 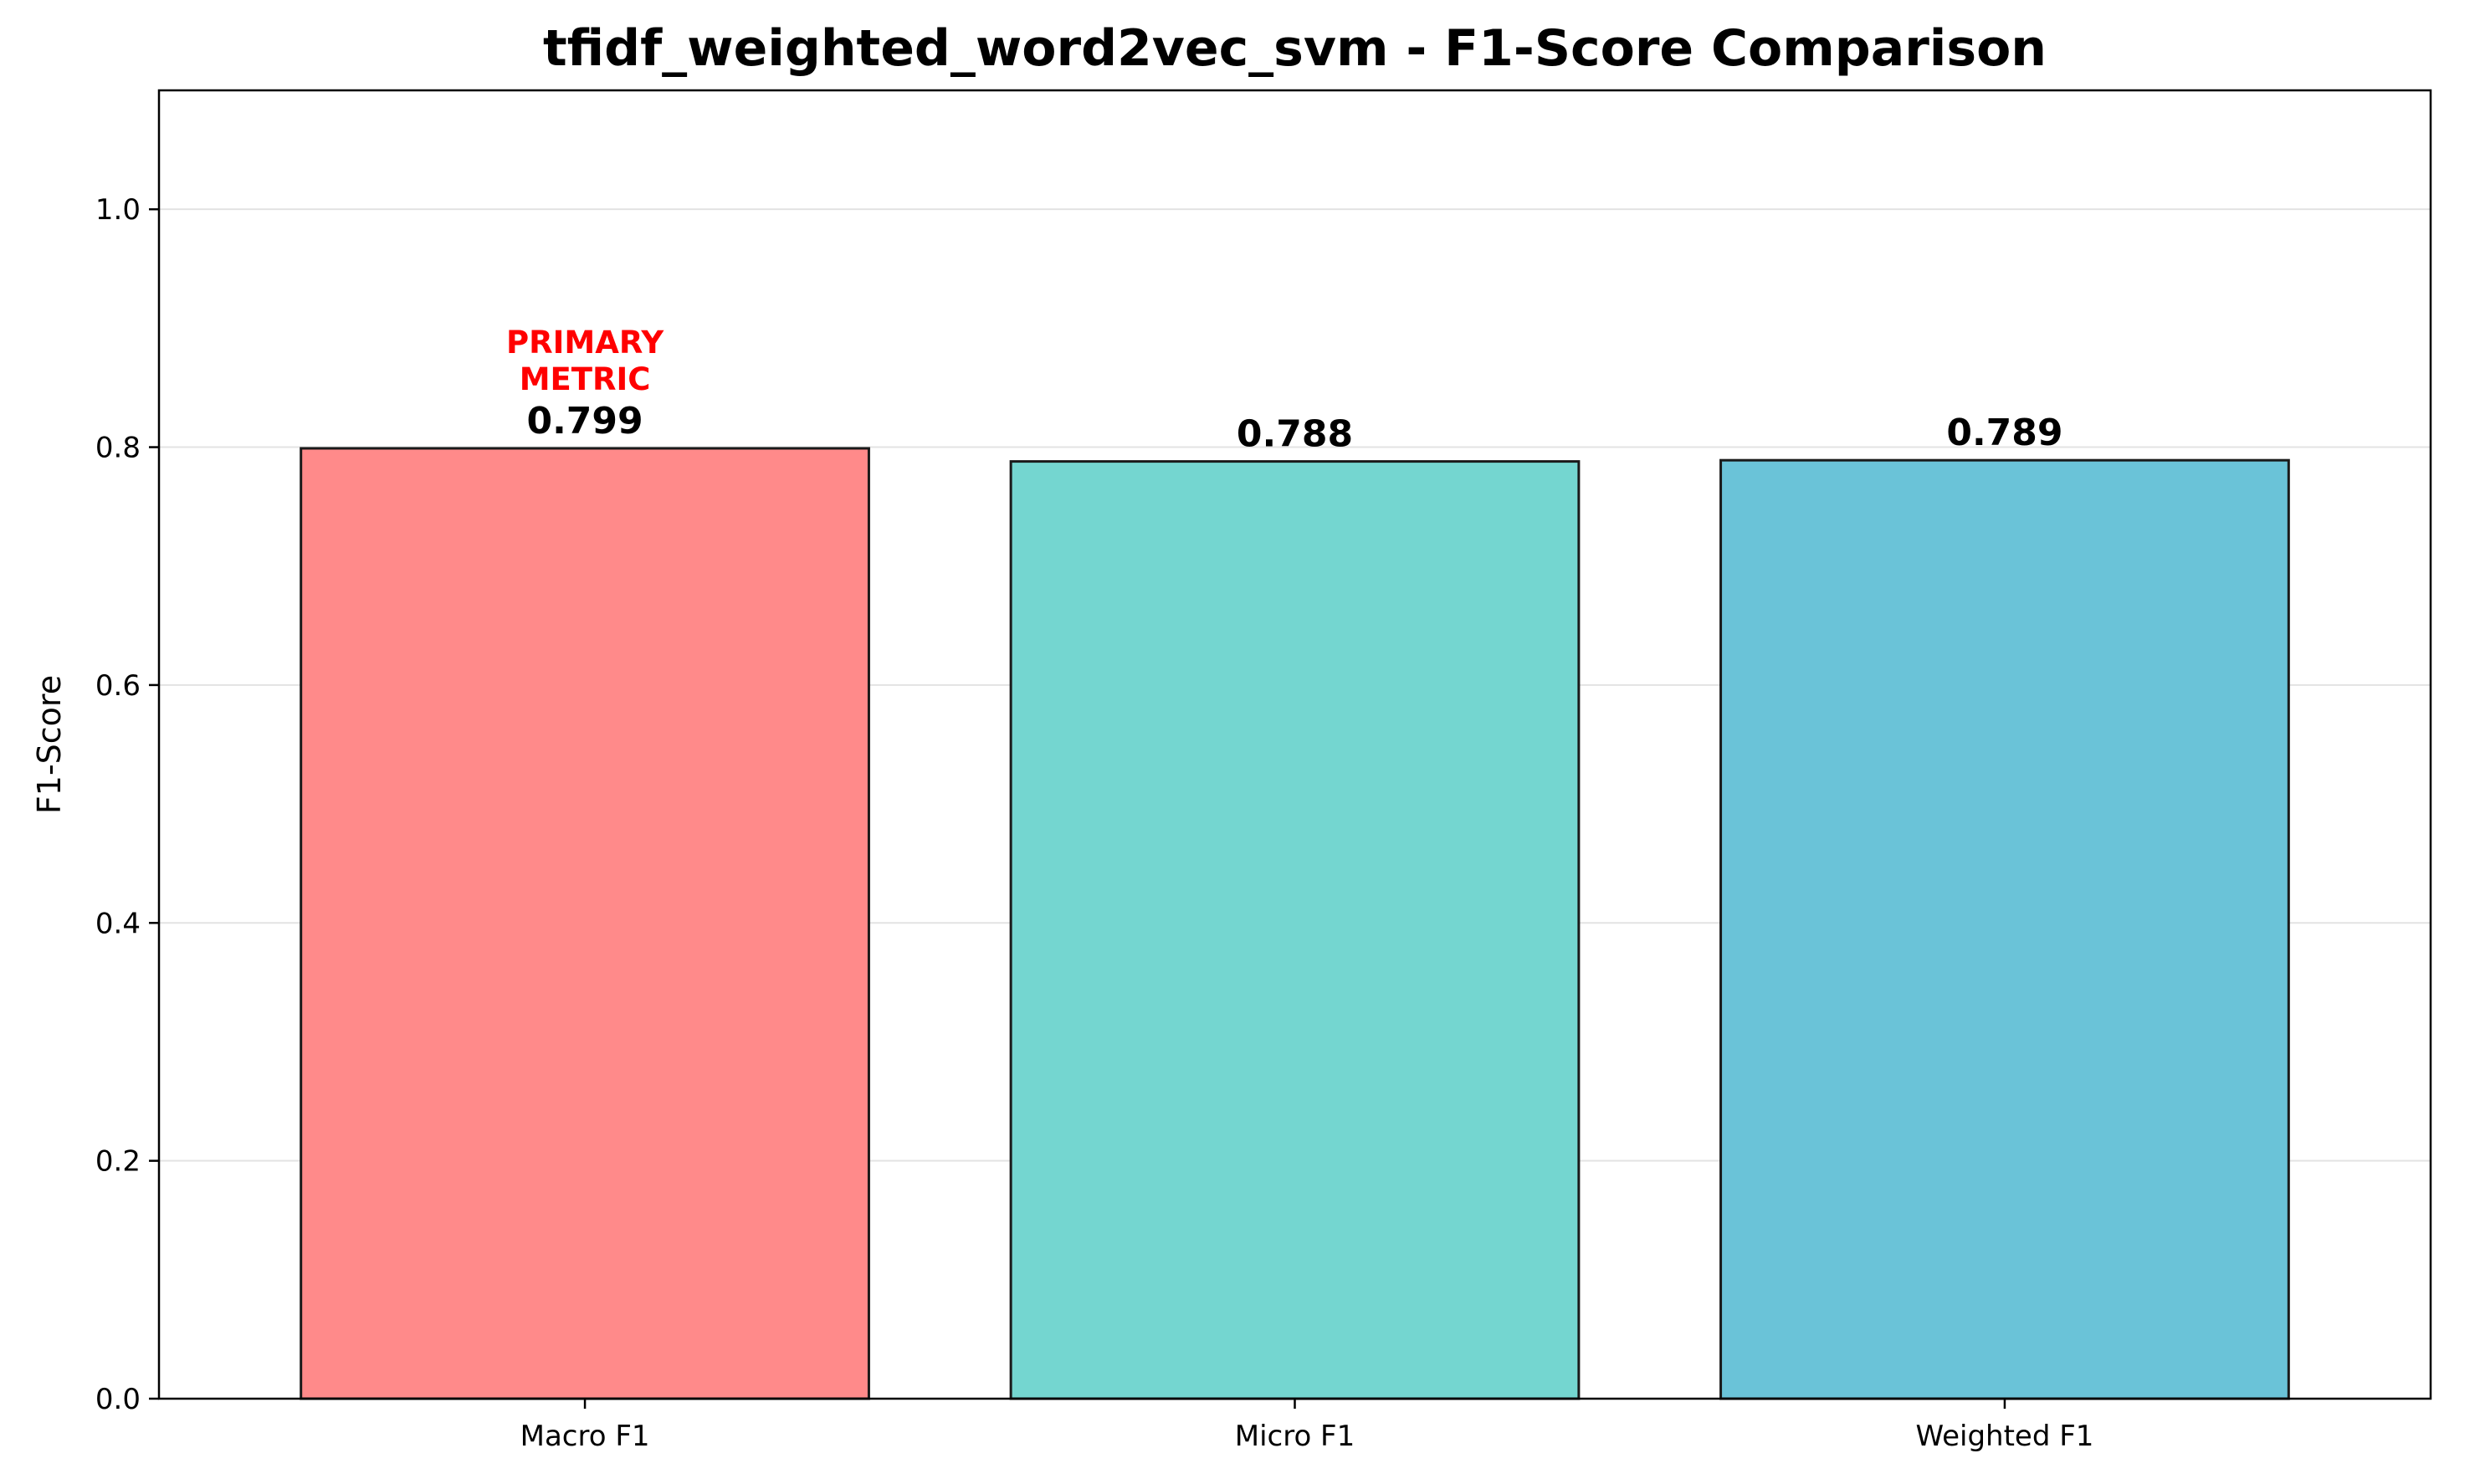 I want to click on x-tick-label: Macro F1, so click(x=585, y=1436).